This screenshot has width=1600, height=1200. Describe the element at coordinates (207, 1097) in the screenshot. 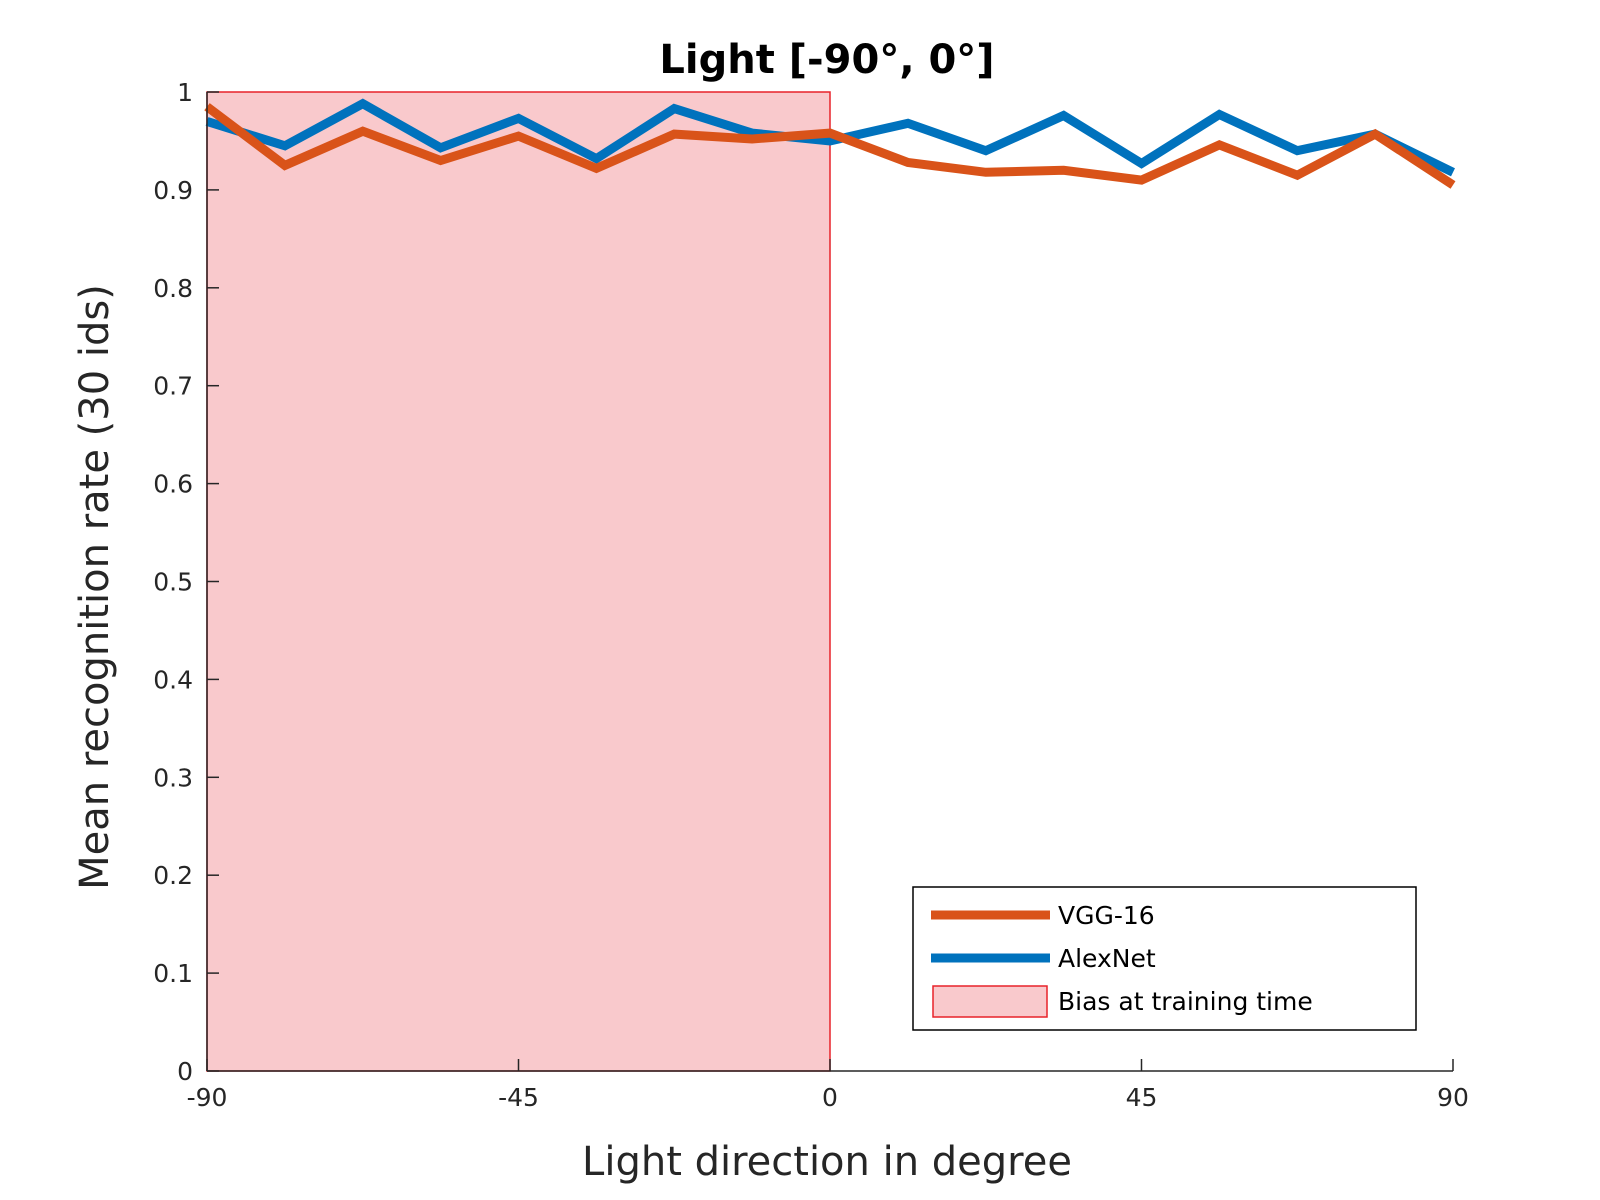

I see `x-tick-label: -90` at that location.